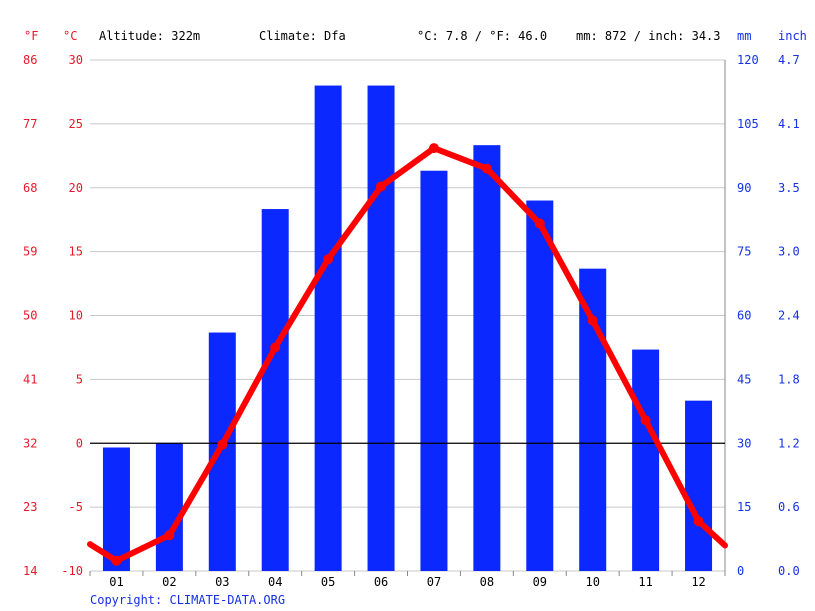 The image size is (815, 611). Describe the element at coordinates (645, 582) in the screenshot. I see `x-tick-label: 11` at that location.